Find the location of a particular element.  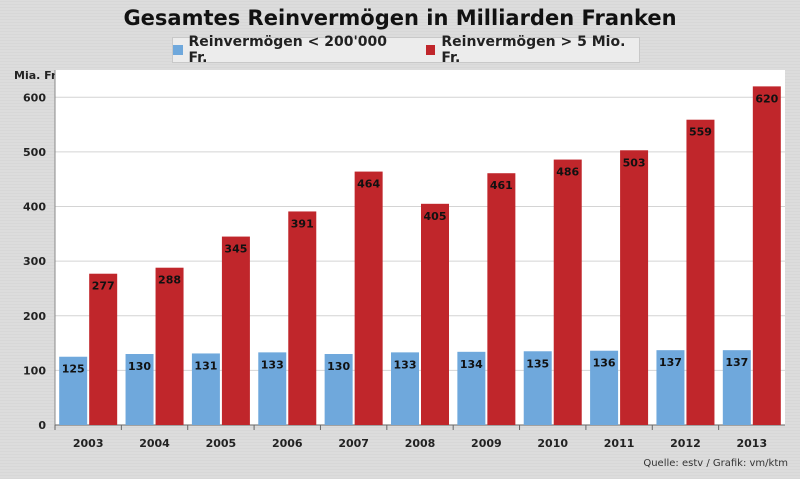

bar-small-wealth-2004 is located at coordinates (139, 389).